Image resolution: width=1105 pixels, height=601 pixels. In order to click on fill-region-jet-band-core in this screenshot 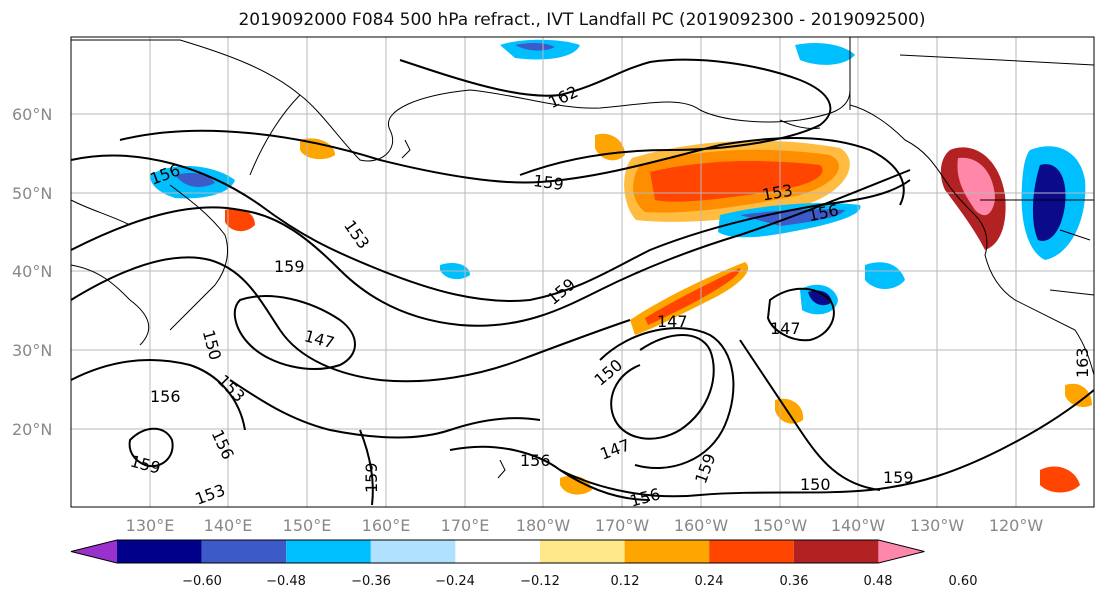, I will do `click(693, 296)`.